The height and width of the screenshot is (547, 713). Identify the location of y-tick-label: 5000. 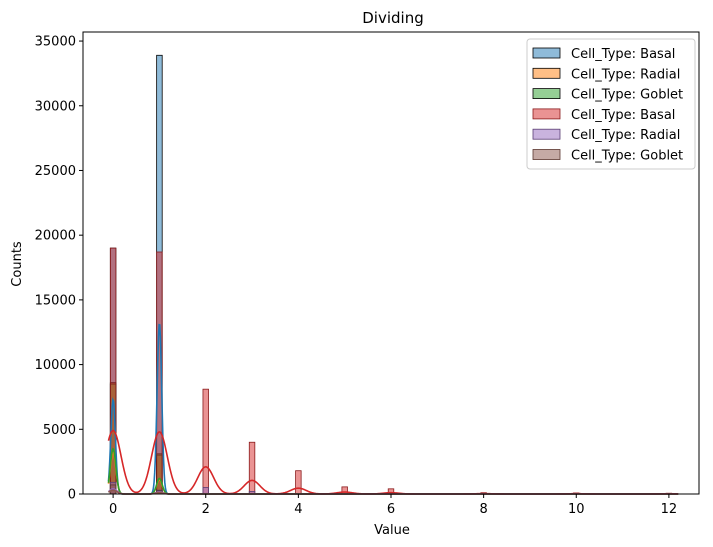
(59, 430).